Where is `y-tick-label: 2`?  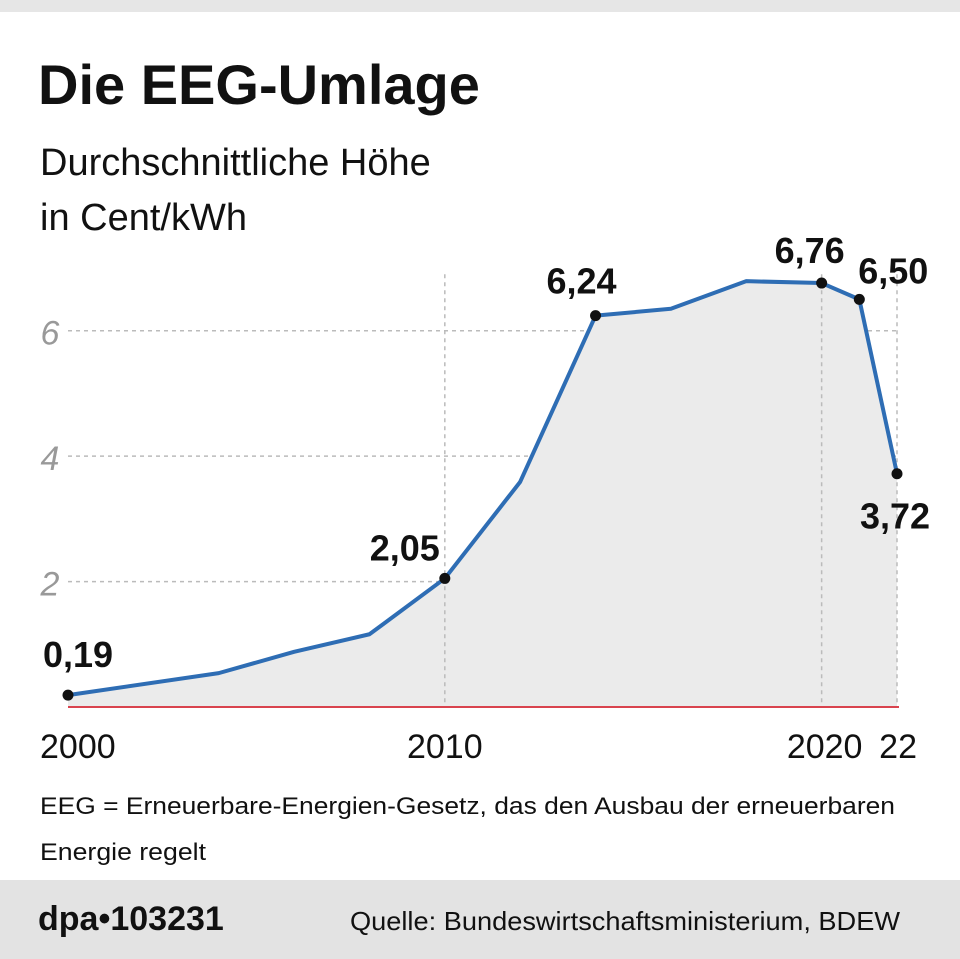
y-tick-label: 2 is located at coordinates (50, 585).